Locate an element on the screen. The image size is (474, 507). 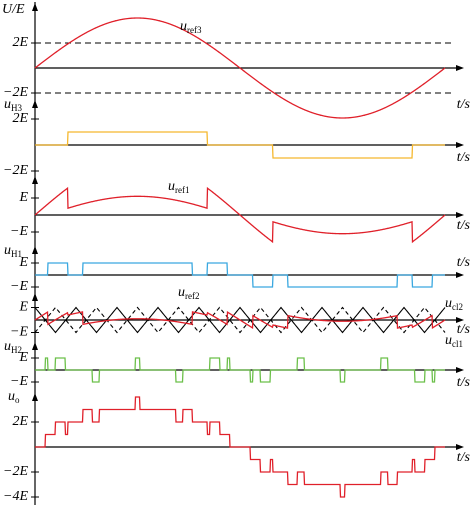
y-axis-label: uH1 is located at coordinates (13, 251).